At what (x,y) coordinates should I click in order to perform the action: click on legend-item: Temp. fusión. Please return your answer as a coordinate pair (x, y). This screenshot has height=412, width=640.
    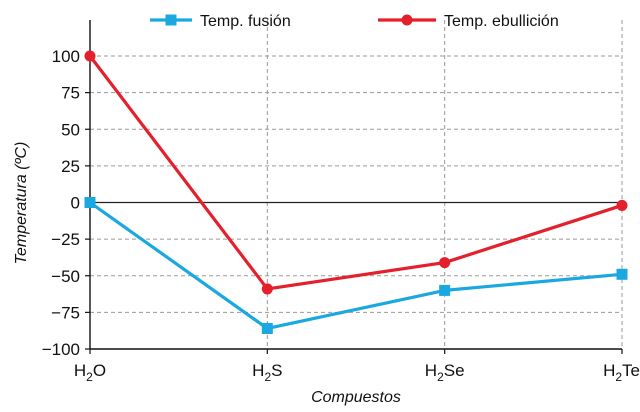
    Looking at the image, I should click on (220, 21).